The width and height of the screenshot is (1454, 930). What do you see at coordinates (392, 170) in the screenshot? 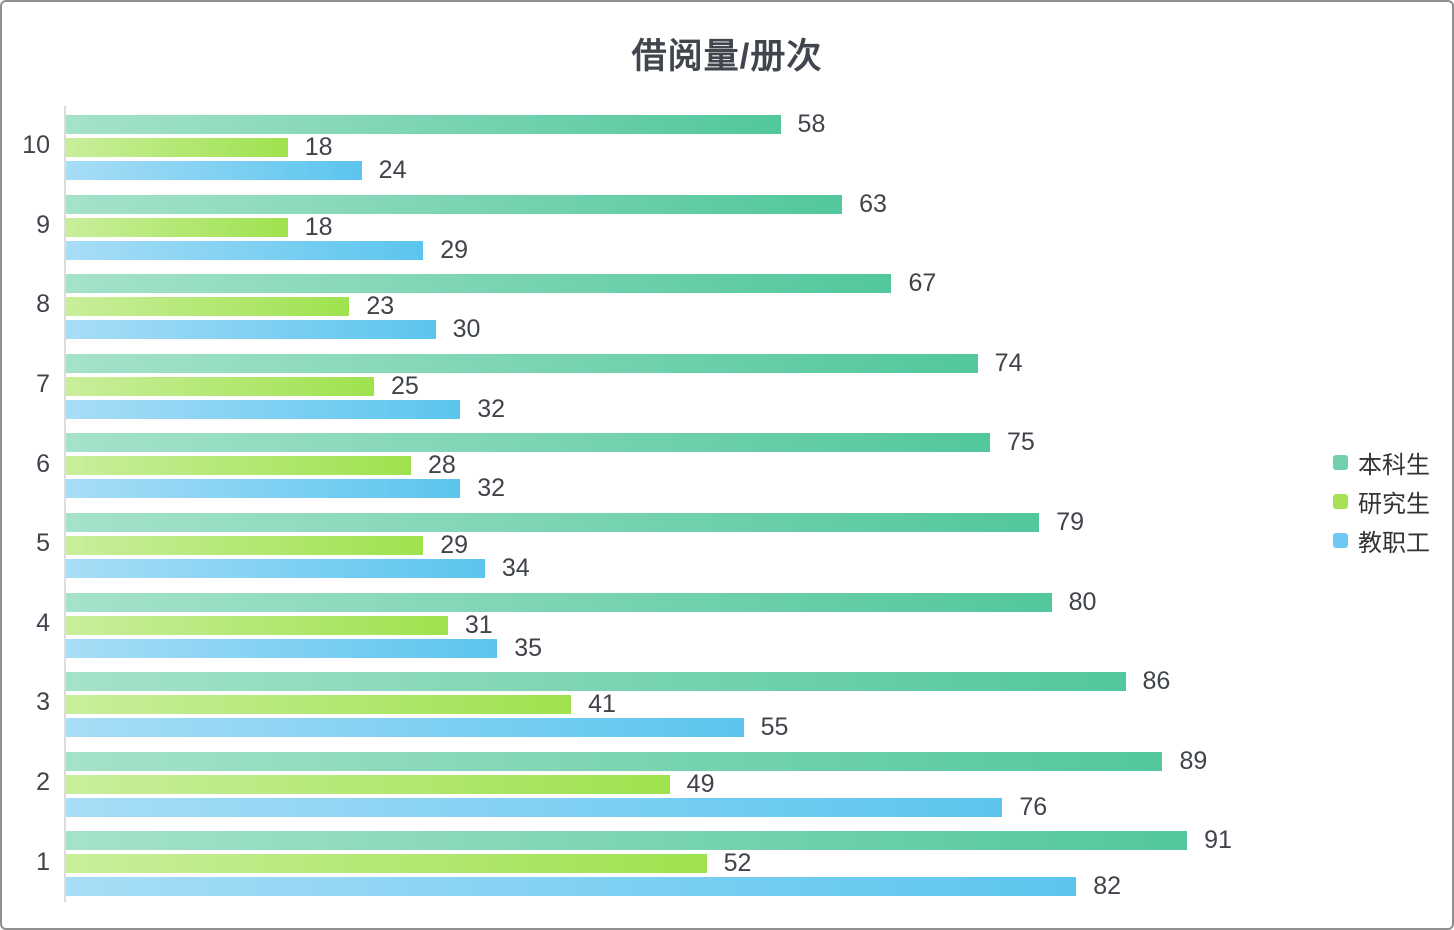
I see `bar-value-label: 24` at bounding box center [392, 170].